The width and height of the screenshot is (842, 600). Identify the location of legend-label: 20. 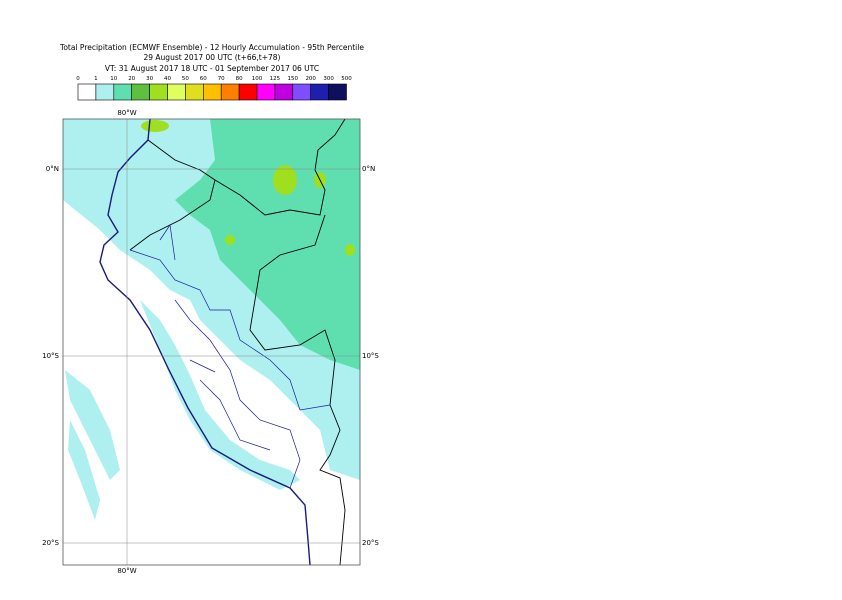
(131, 79).